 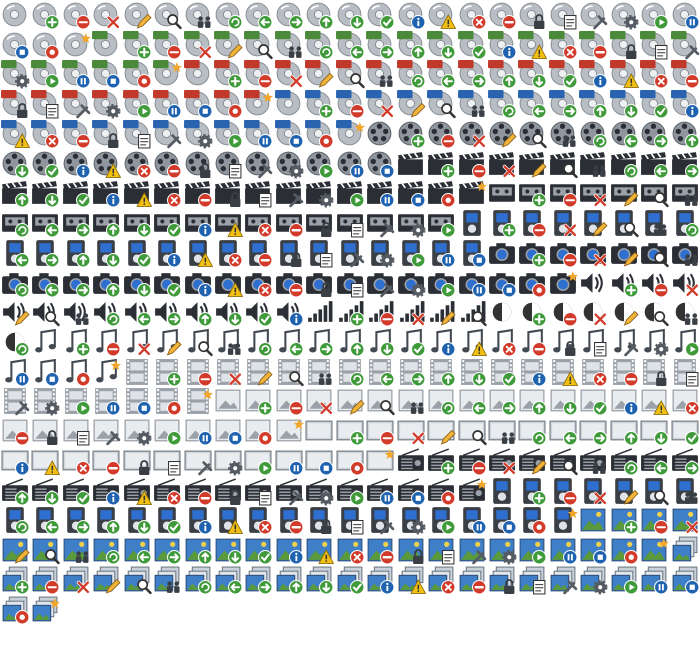 I want to click on radio-warning-icon, so click(x=137, y=491).